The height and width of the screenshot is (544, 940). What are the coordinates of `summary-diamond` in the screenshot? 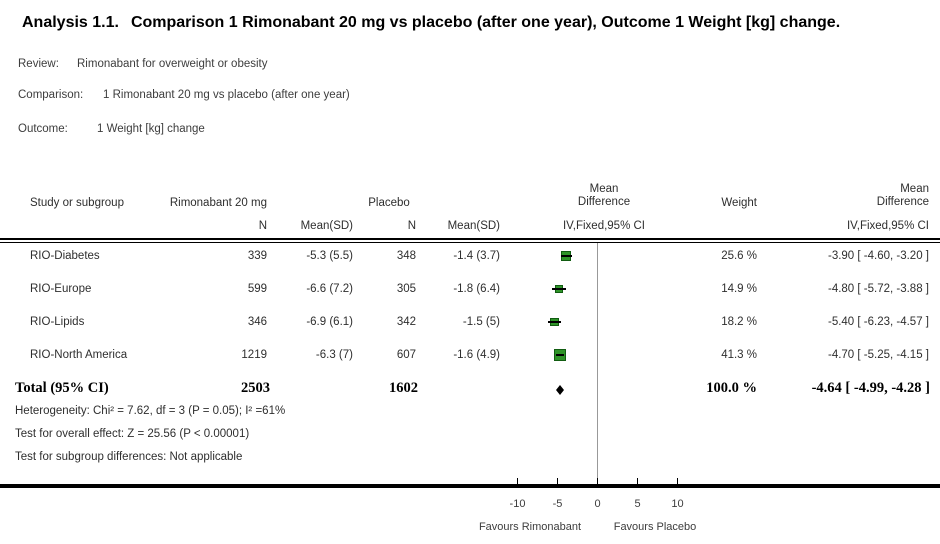 It's located at (560, 390).